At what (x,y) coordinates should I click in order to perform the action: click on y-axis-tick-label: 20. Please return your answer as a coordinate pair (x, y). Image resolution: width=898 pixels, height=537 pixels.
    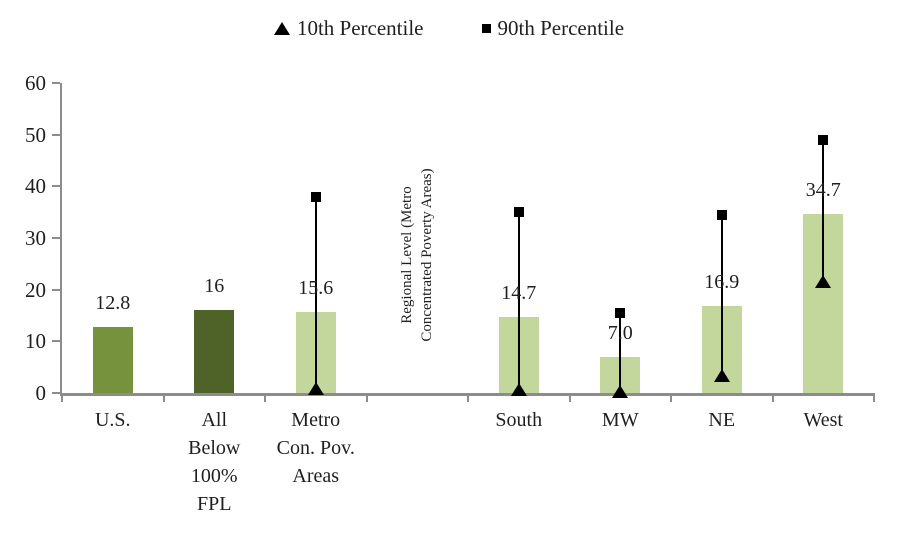
    Looking at the image, I should click on (35, 289).